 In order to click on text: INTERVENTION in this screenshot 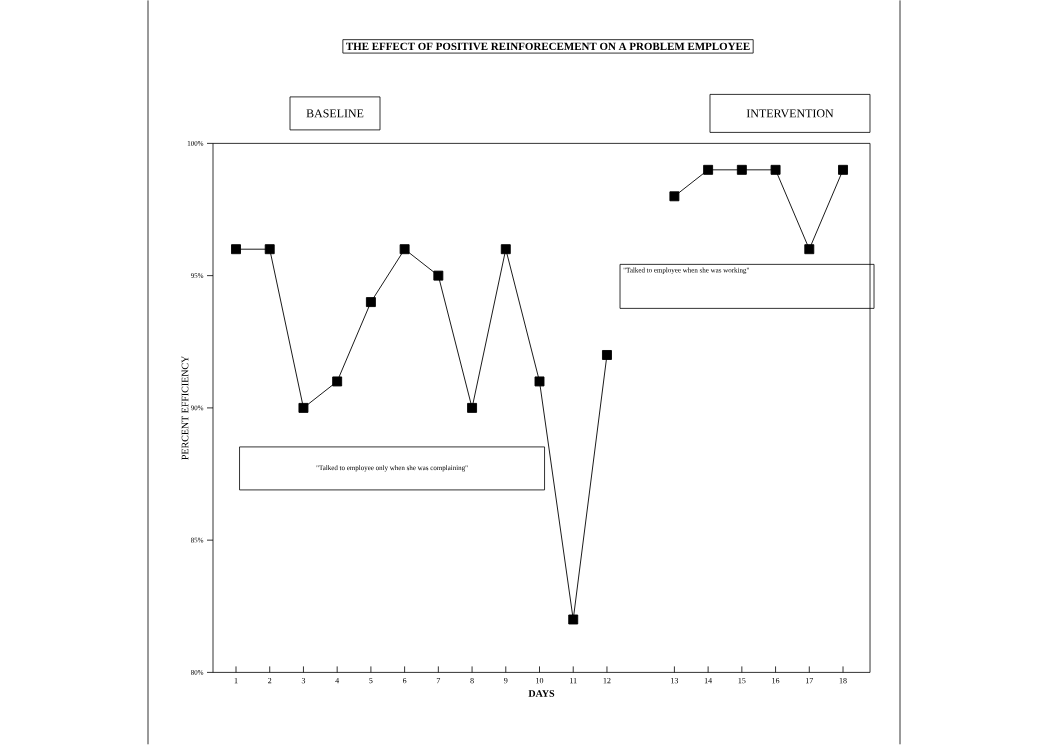, I will do `click(790, 113)`.